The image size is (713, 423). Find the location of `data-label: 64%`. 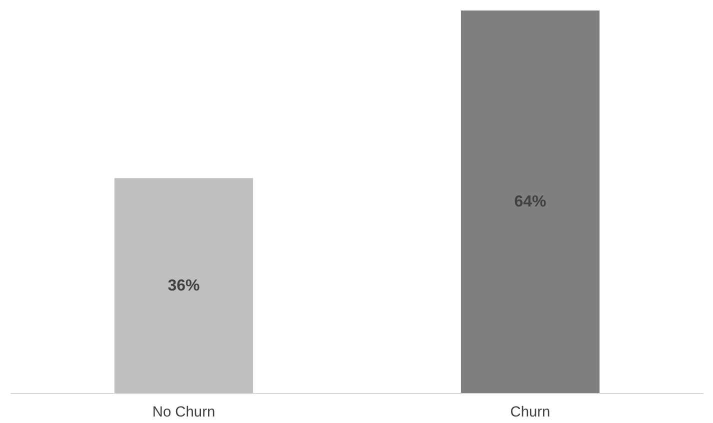

data-label: 64% is located at coordinates (530, 202).